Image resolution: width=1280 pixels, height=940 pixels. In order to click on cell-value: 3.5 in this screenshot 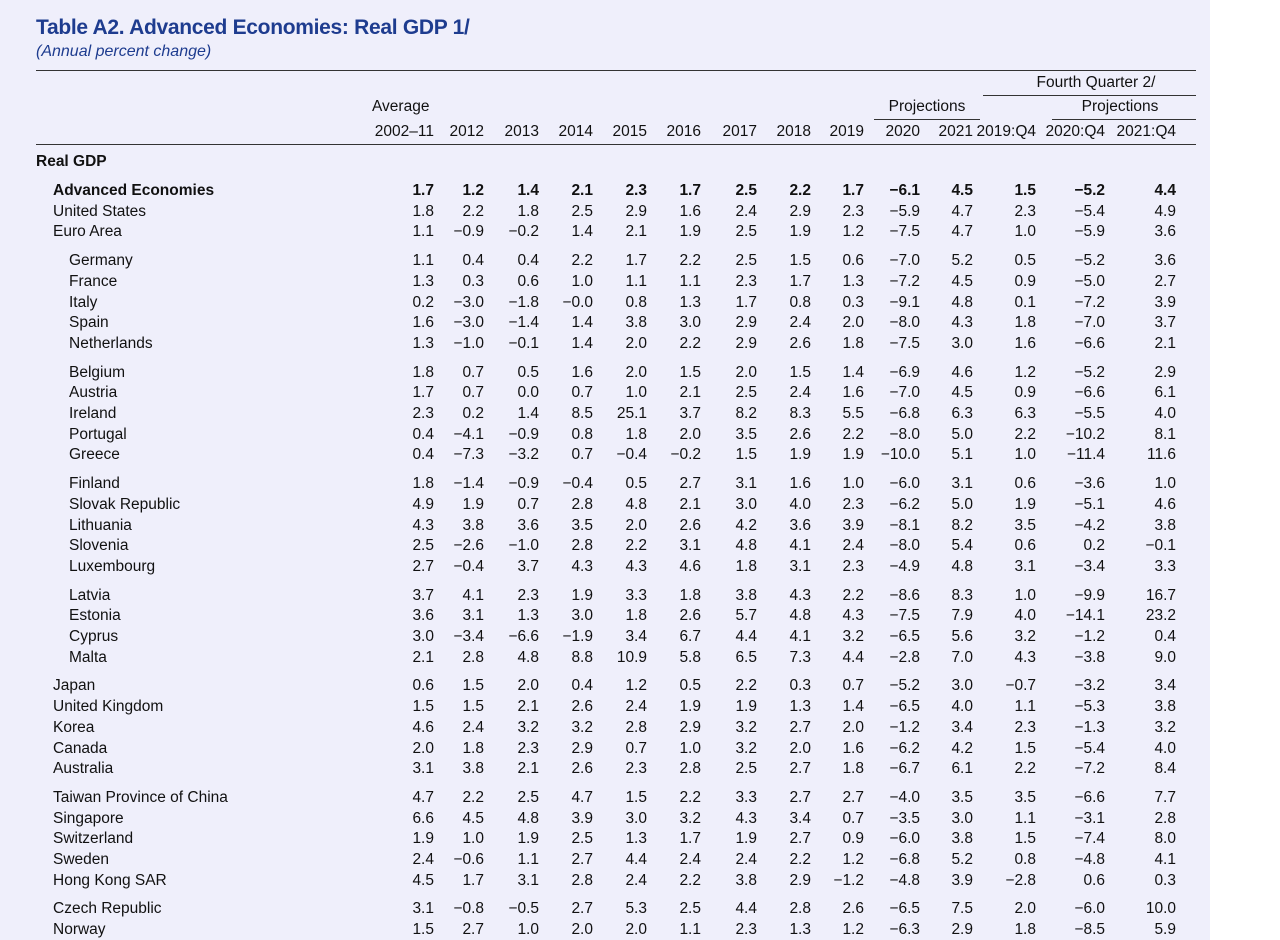, I will do `click(962, 797)`.